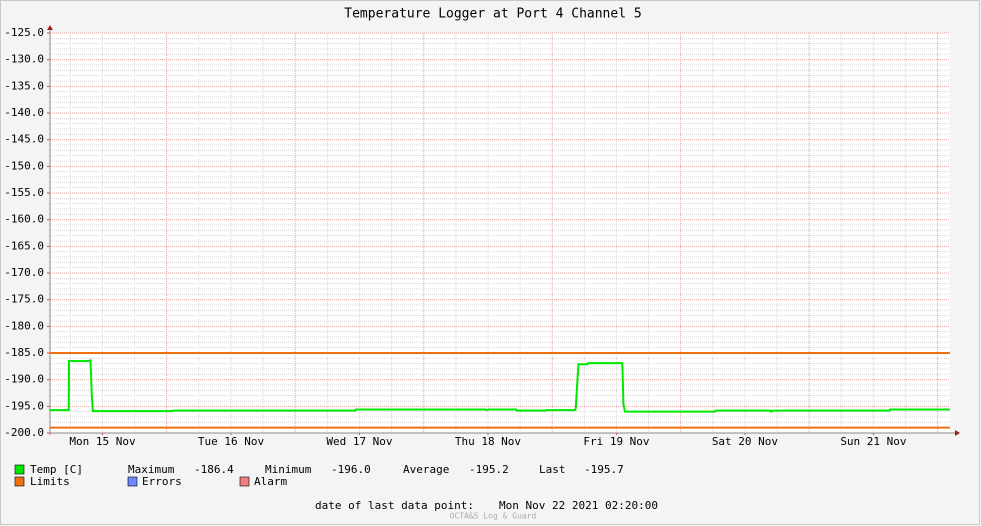 Image resolution: width=981 pixels, height=526 pixels. I want to click on stat-label: Minimum, so click(288, 469).